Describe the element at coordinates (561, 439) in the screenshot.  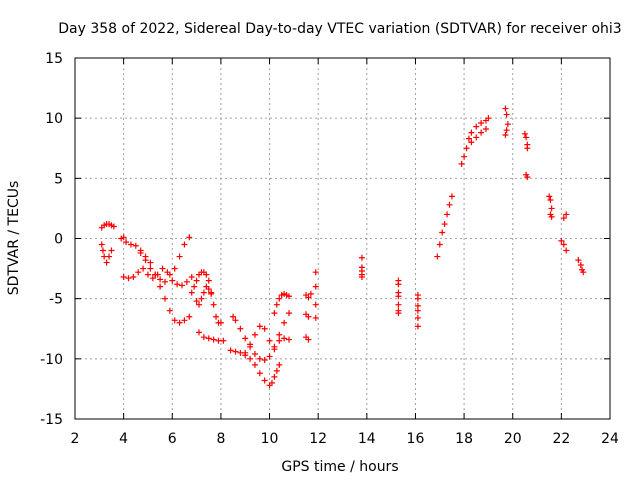
I see `x-tick-label: 22` at that location.